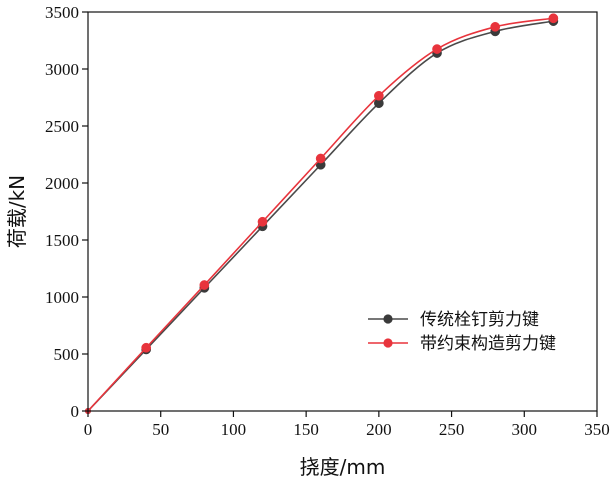  What do you see at coordinates (525, 429) in the screenshot?
I see `x-tick-label: 300` at bounding box center [525, 429].